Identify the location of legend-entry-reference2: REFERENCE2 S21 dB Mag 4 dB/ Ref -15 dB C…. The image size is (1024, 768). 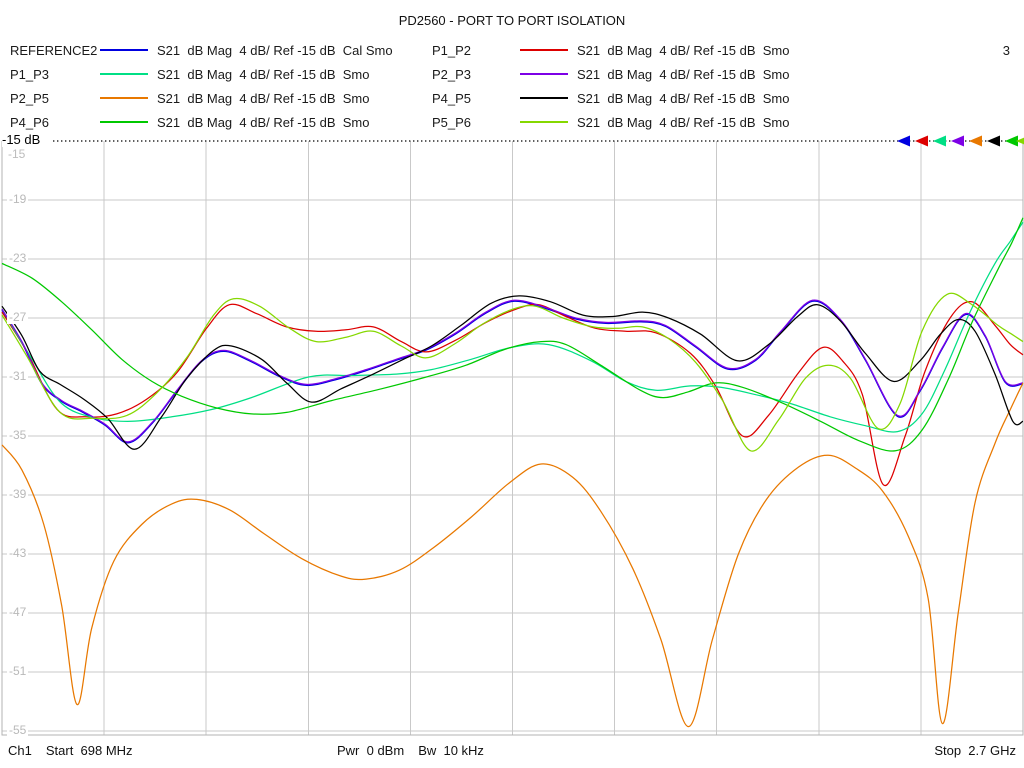
(201, 50).